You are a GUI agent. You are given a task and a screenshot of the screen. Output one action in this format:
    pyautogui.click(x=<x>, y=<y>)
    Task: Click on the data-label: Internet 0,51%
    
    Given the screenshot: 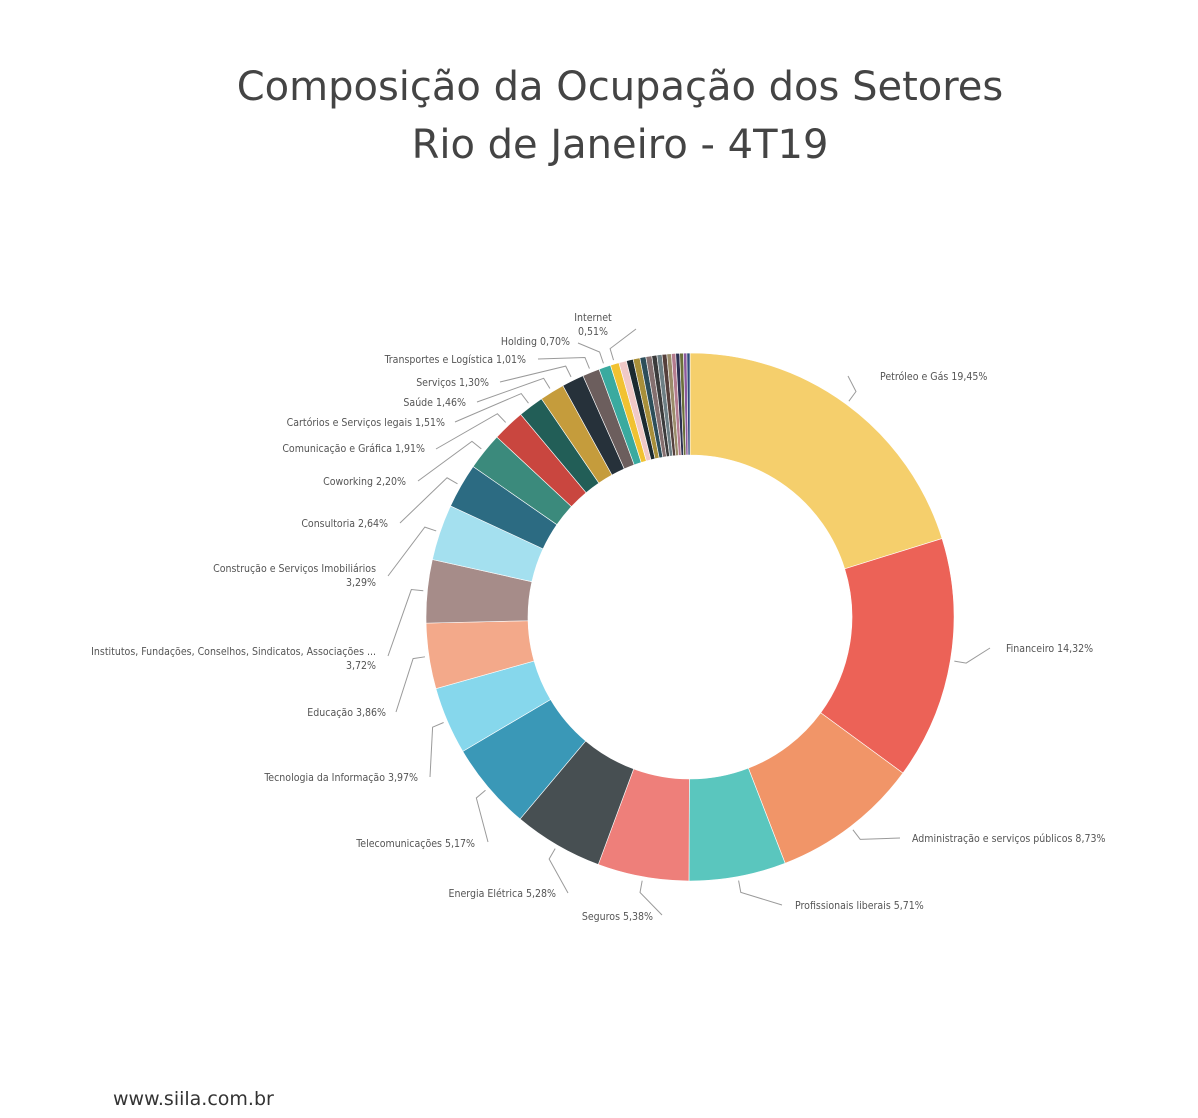 What is the action you would take?
    pyautogui.click(x=593, y=325)
    